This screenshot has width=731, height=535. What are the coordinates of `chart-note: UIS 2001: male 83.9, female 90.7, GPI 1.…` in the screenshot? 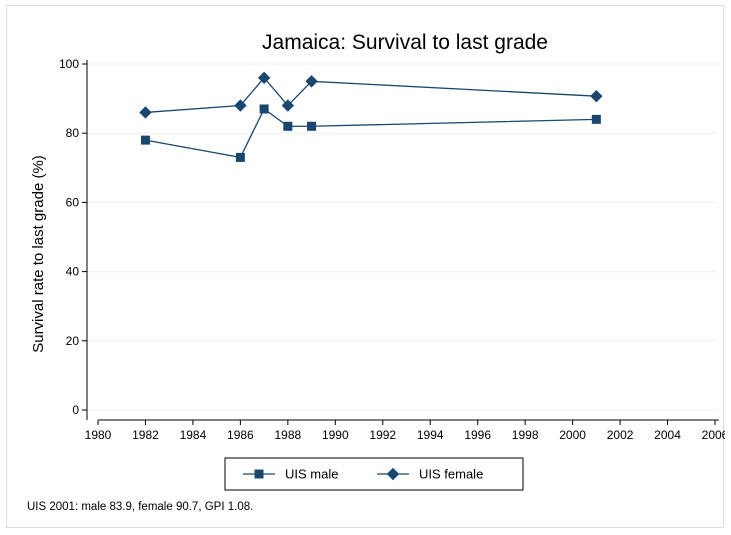 It's located at (140, 507).